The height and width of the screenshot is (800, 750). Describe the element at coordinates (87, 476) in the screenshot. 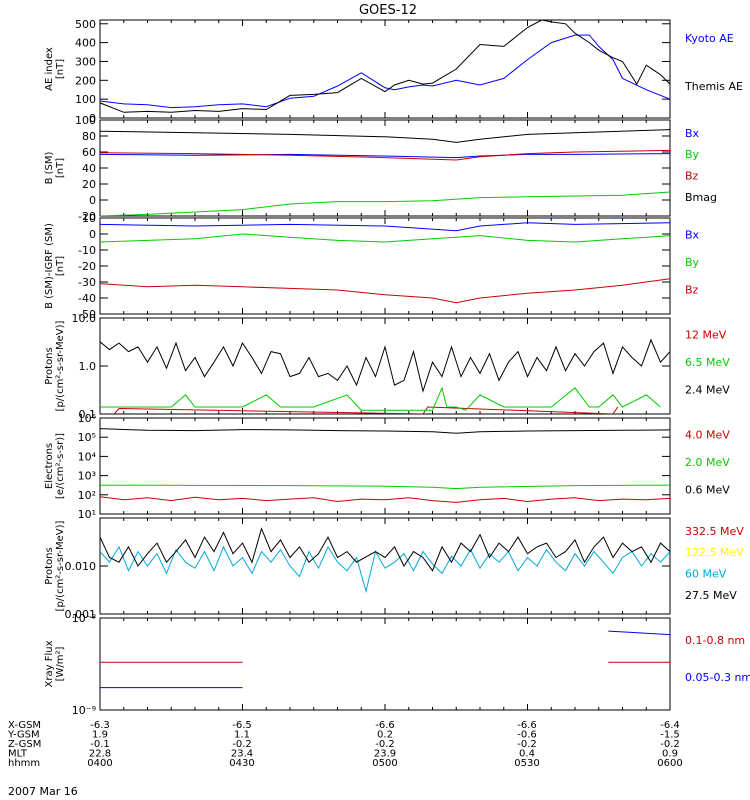

I see `y-tick-label: 10³` at that location.